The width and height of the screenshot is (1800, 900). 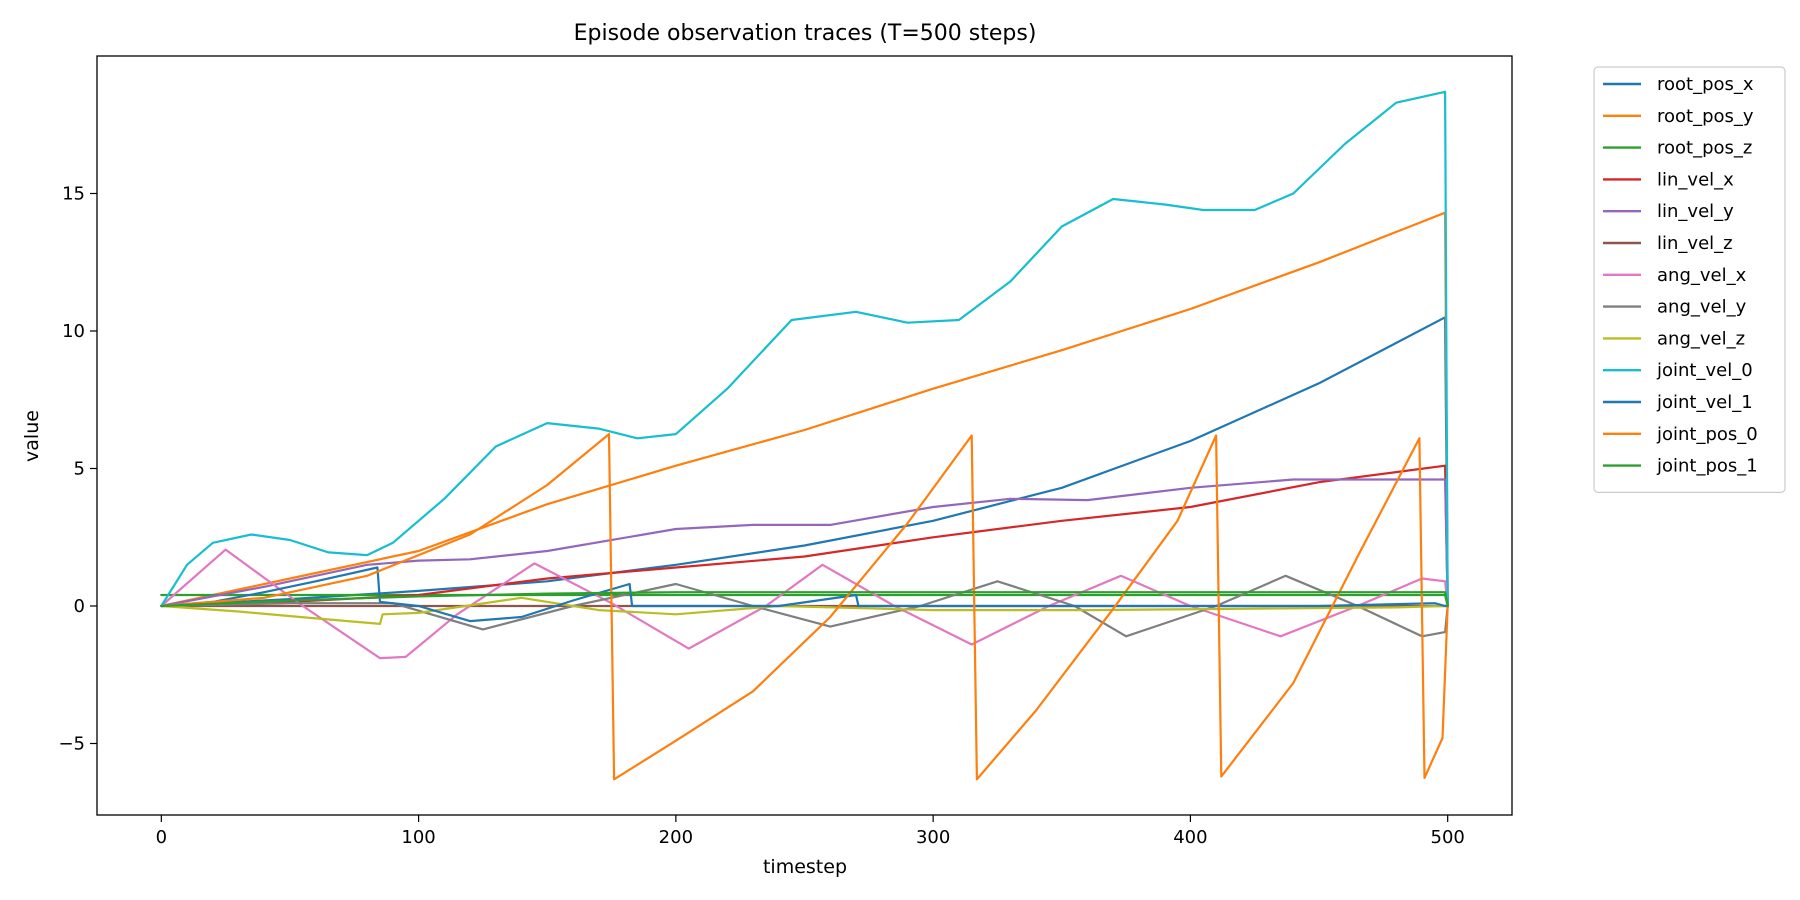 What do you see at coordinates (1702, 307) in the screenshot?
I see `legend-label: ang_vel_y` at bounding box center [1702, 307].